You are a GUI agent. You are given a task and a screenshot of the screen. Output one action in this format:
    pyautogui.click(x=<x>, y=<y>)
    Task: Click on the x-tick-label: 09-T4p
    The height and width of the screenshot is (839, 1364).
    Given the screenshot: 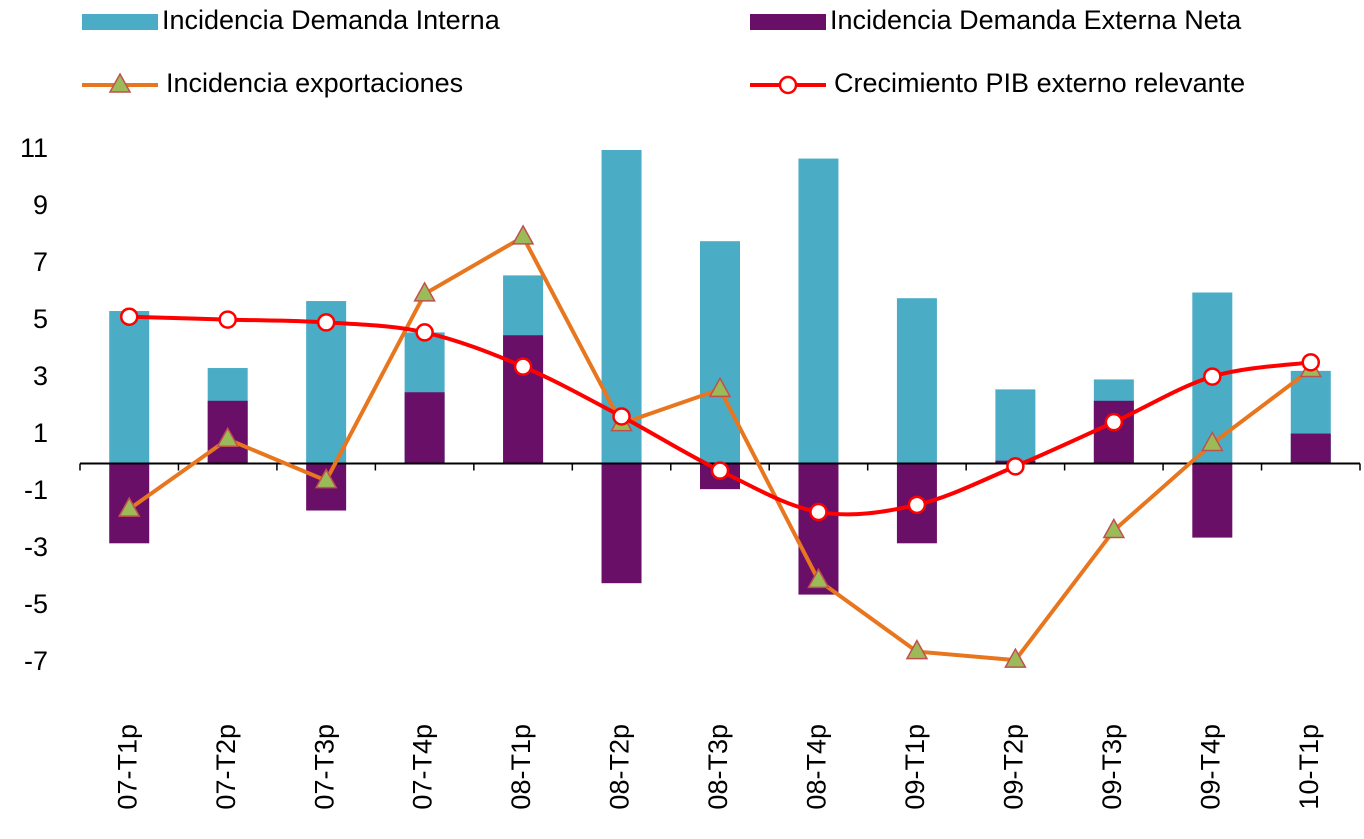 What is the action you would take?
    pyautogui.click(x=1210, y=767)
    